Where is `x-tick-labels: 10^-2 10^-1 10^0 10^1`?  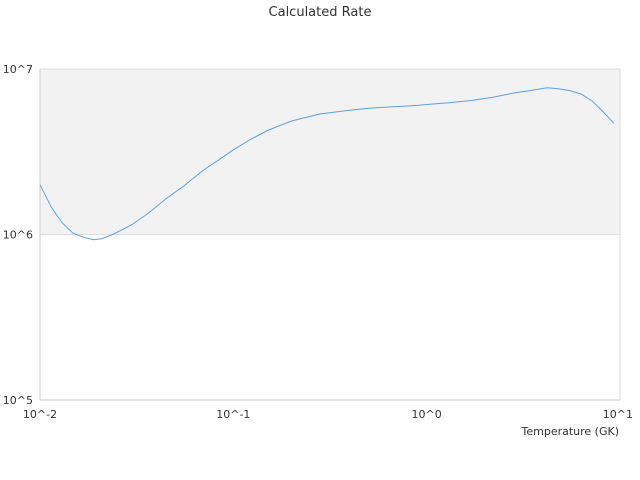
x-tick-labels: 10^-2 10^-1 10^0 10^1 is located at coordinates (328, 414).